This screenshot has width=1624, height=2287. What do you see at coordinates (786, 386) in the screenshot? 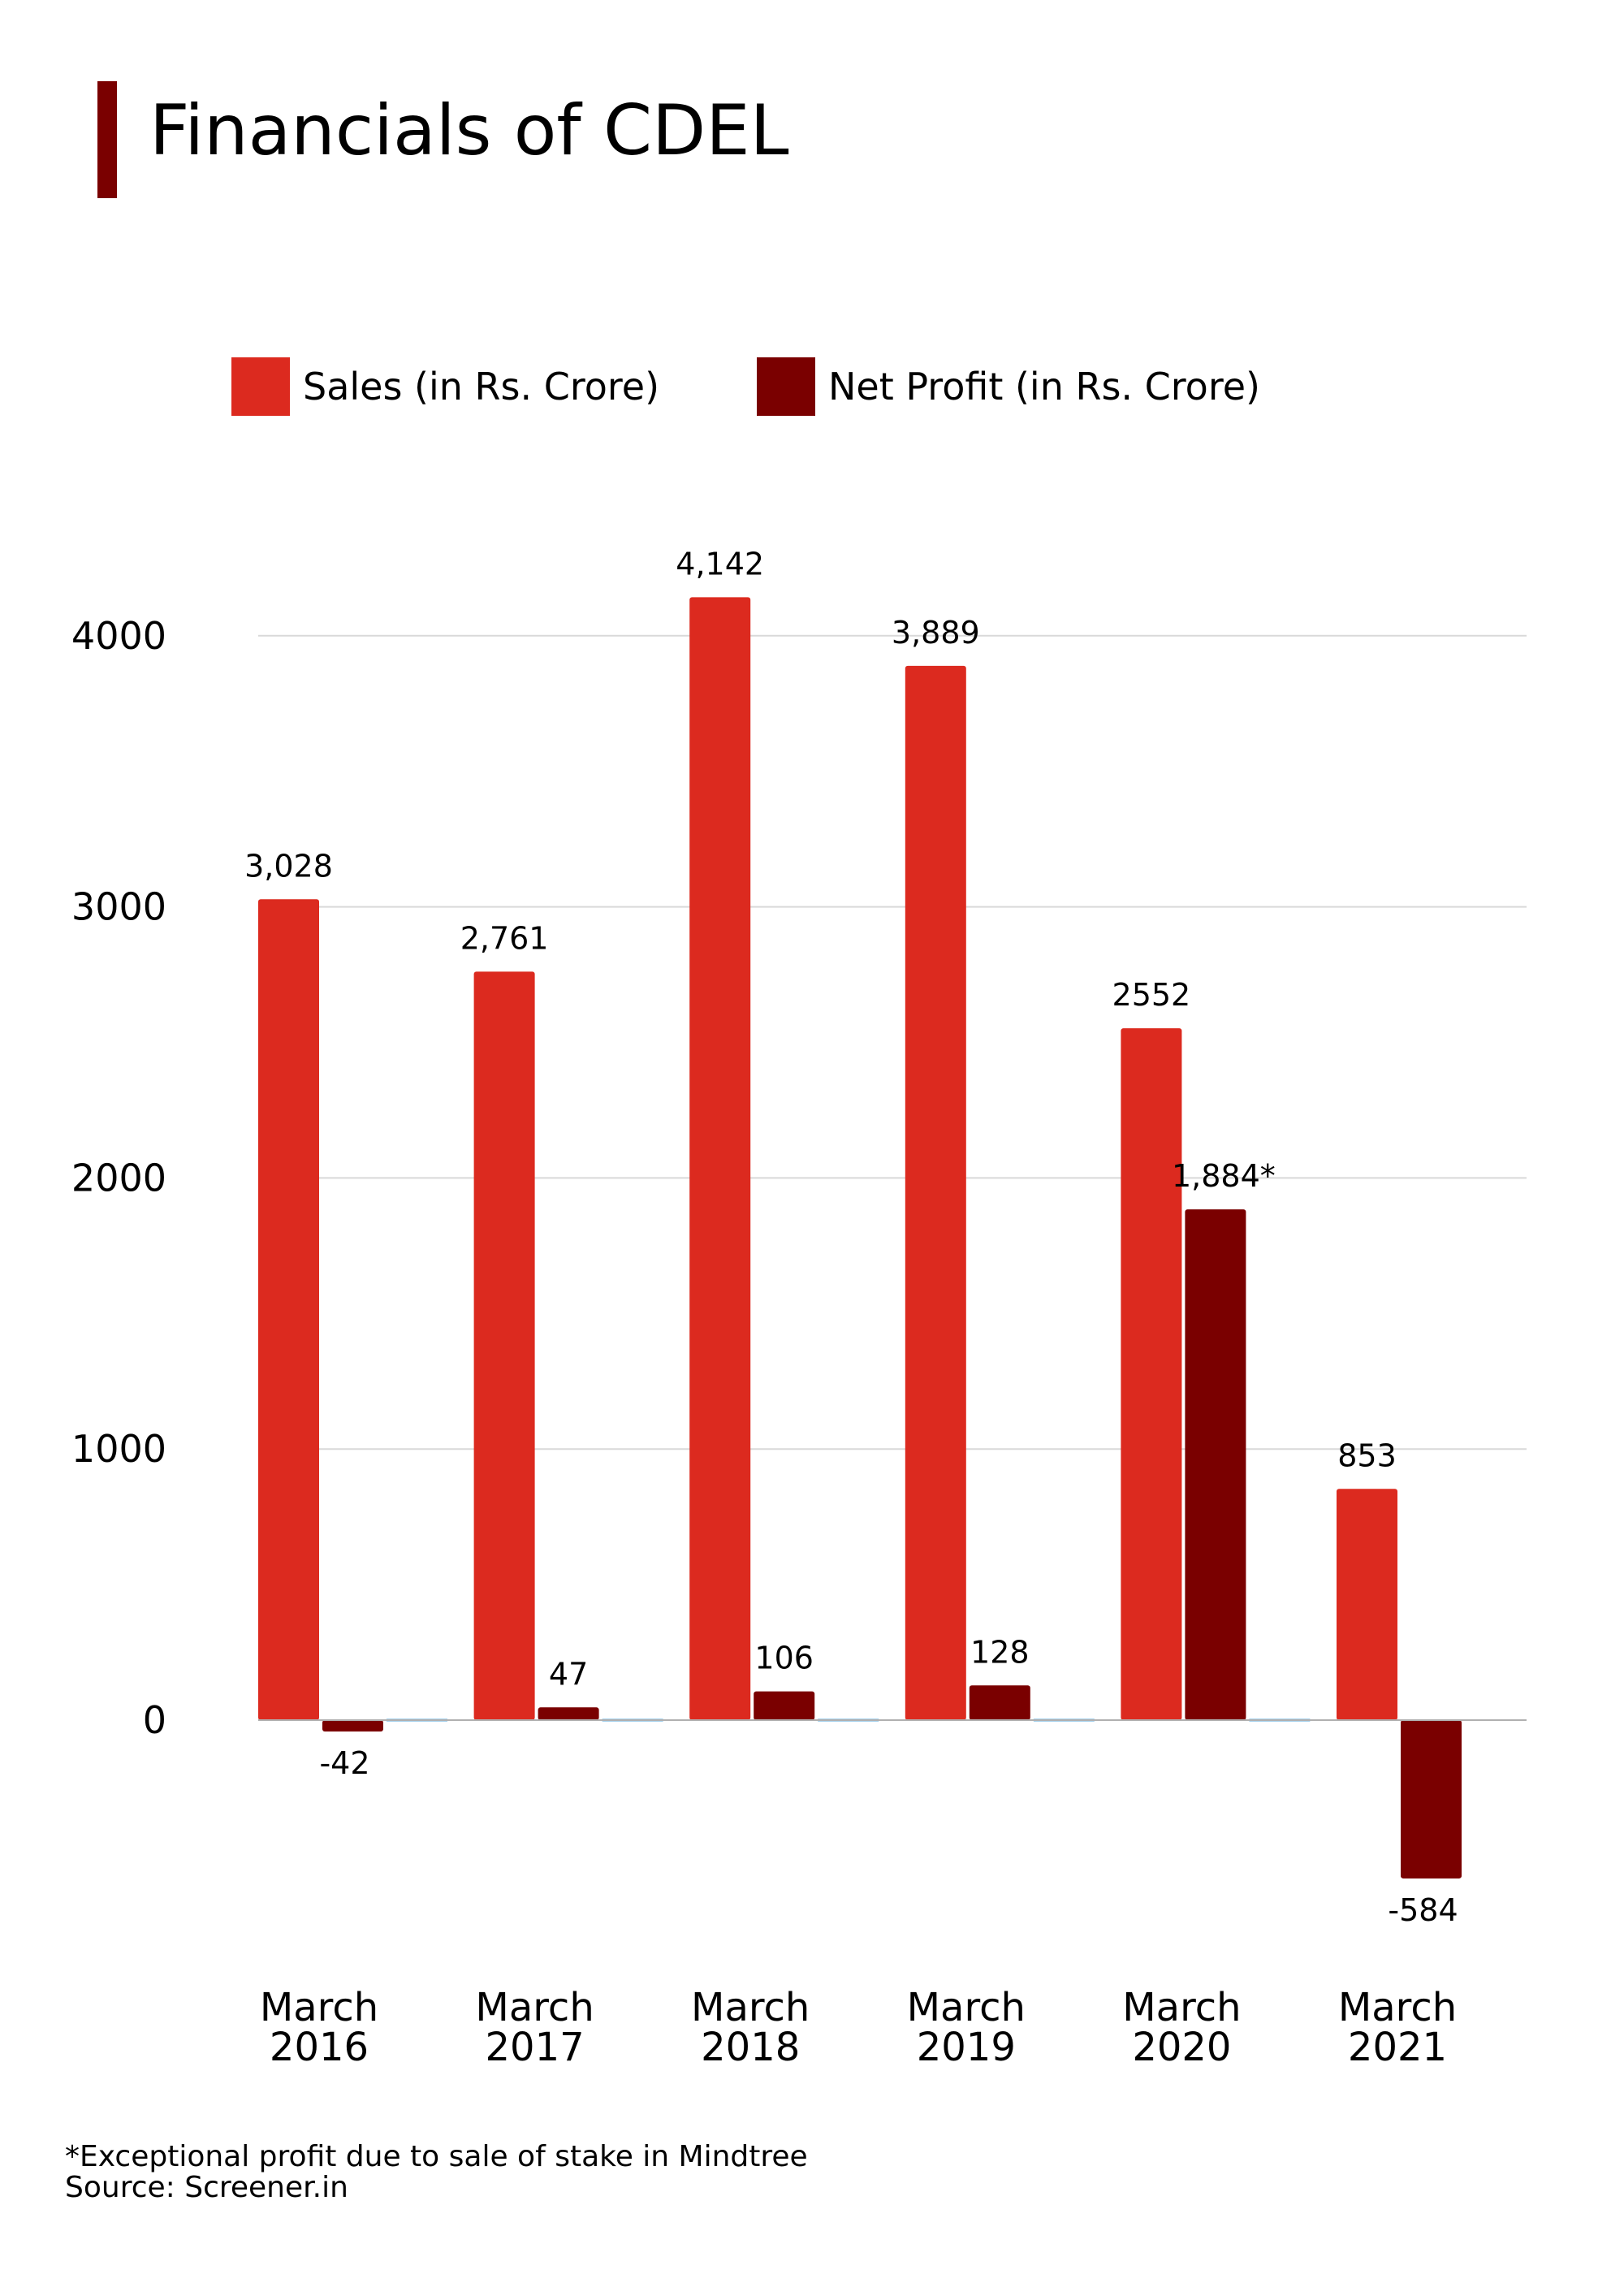
I see `legend-swatch-net-profit` at bounding box center [786, 386].